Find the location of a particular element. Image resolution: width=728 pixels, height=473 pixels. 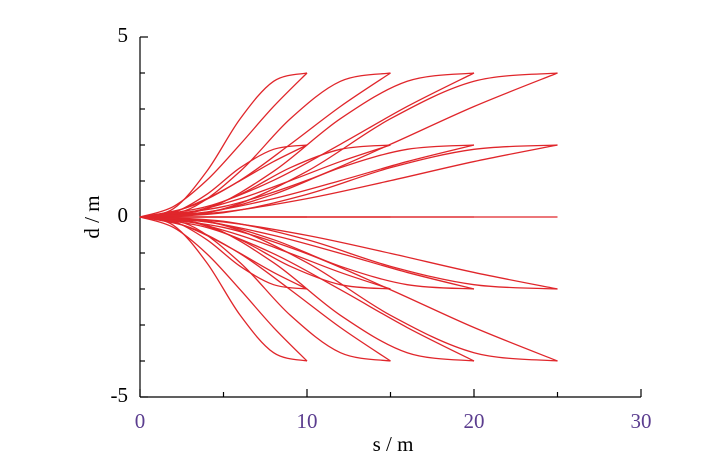

x-tick-label: 30 is located at coordinates (641, 421).